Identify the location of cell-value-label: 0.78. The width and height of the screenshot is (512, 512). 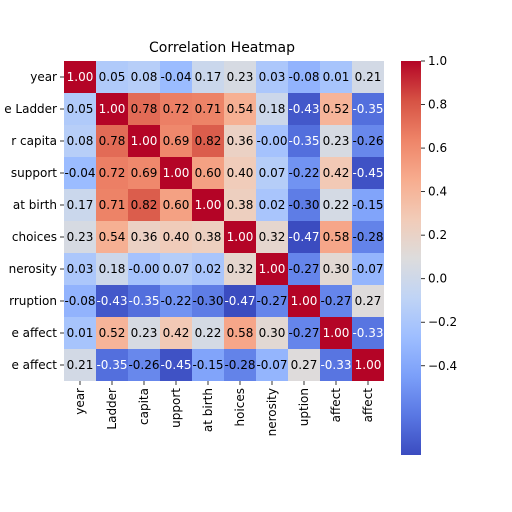
(144, 109).